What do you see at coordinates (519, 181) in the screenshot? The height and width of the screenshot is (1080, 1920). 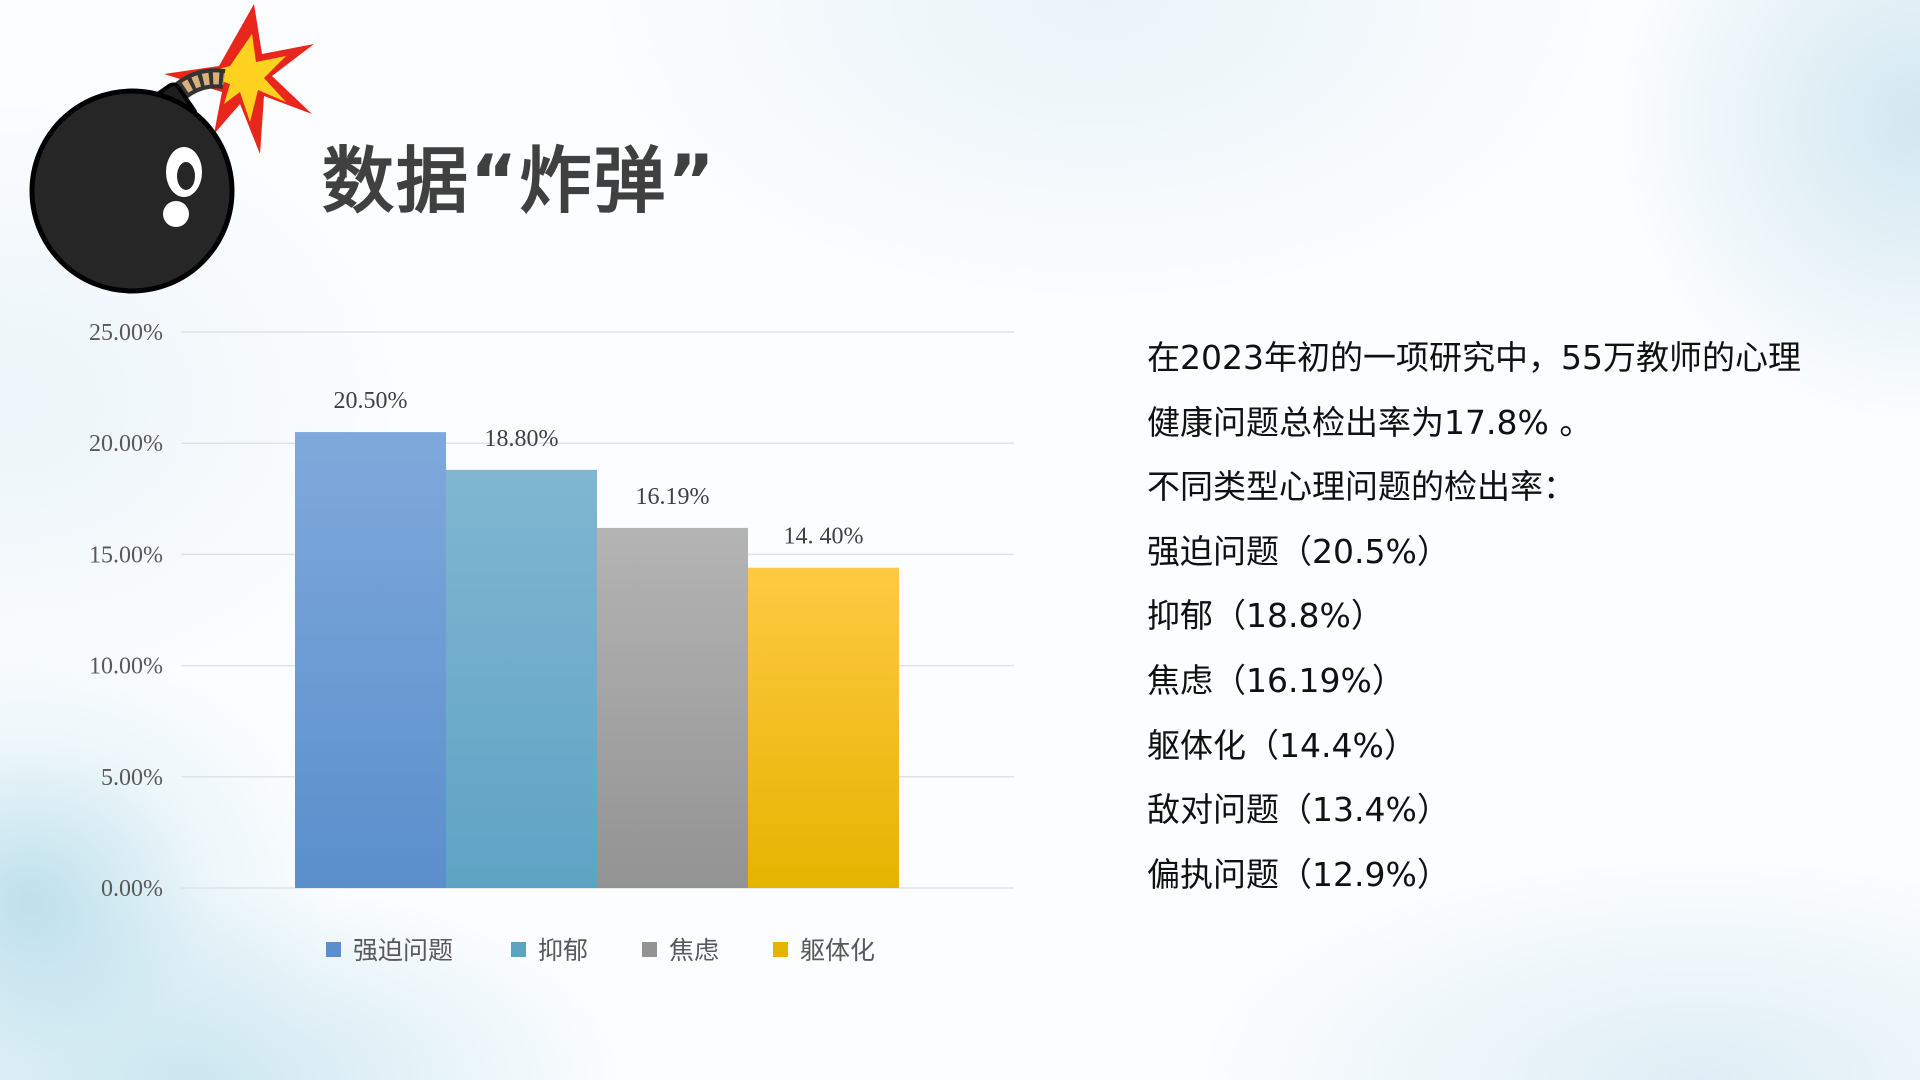 I see `page-title: 数据“炸弹”` at bounding box center [519, 181].